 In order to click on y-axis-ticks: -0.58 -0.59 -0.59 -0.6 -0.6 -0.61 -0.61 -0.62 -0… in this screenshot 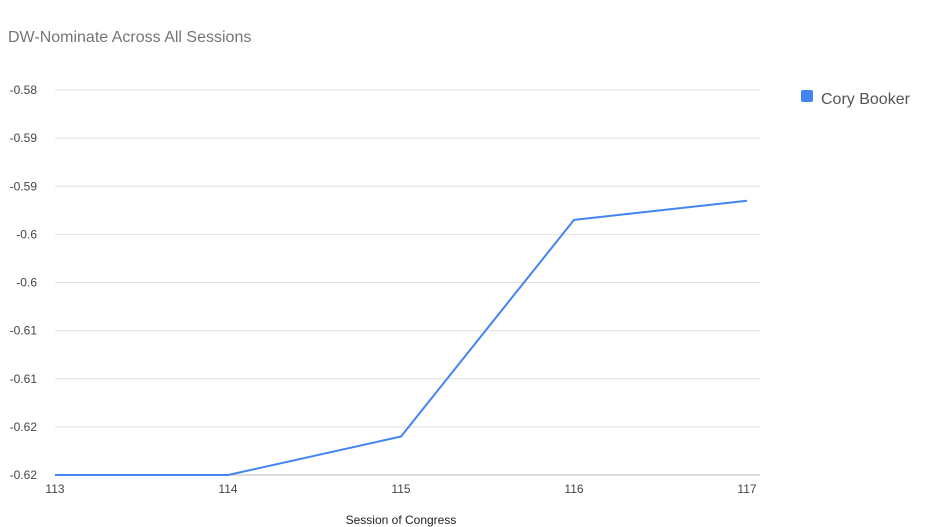, I will do `click(24, 282)`.